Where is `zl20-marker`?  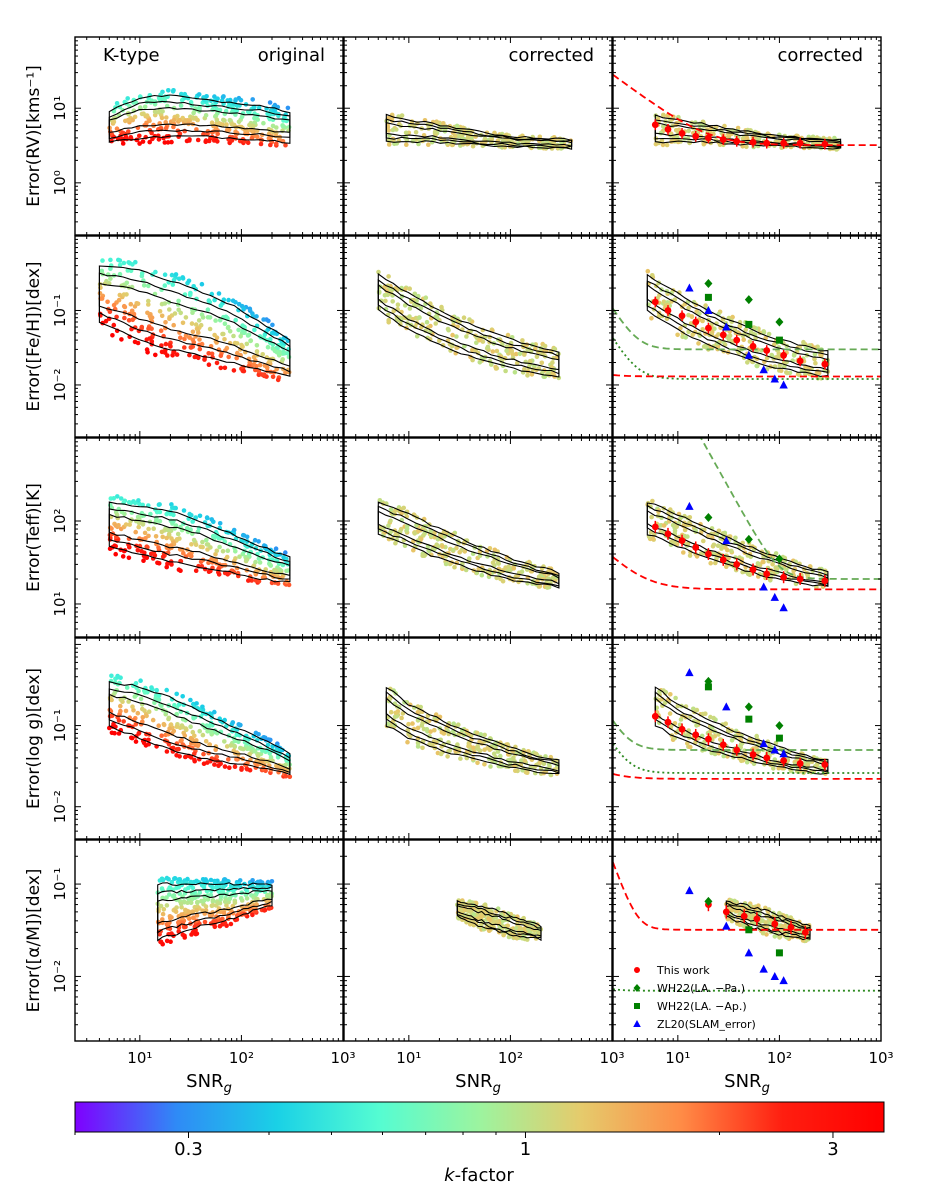
zl20-marker is located at coordinates (726, 326).